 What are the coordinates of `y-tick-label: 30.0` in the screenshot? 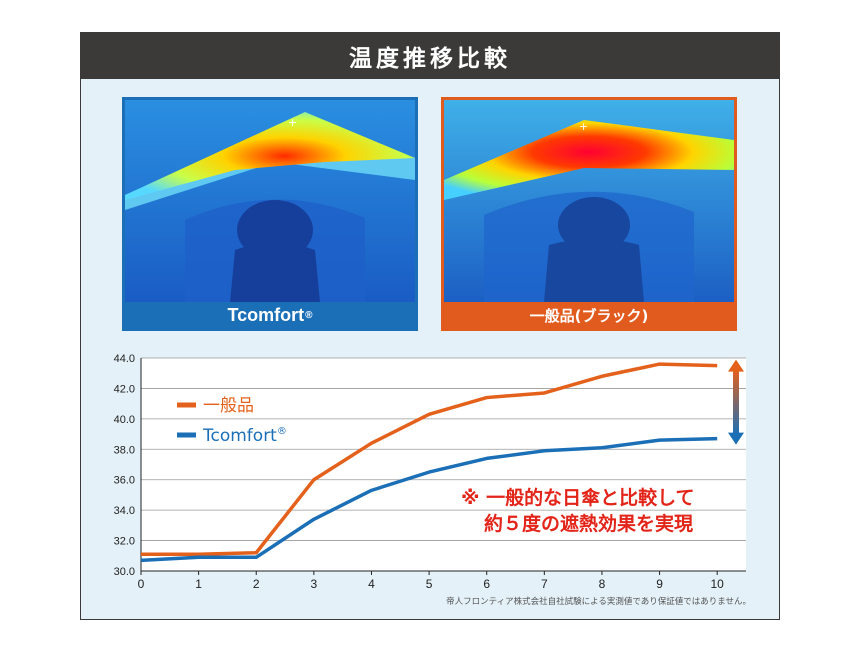 It's located at (124, 572).